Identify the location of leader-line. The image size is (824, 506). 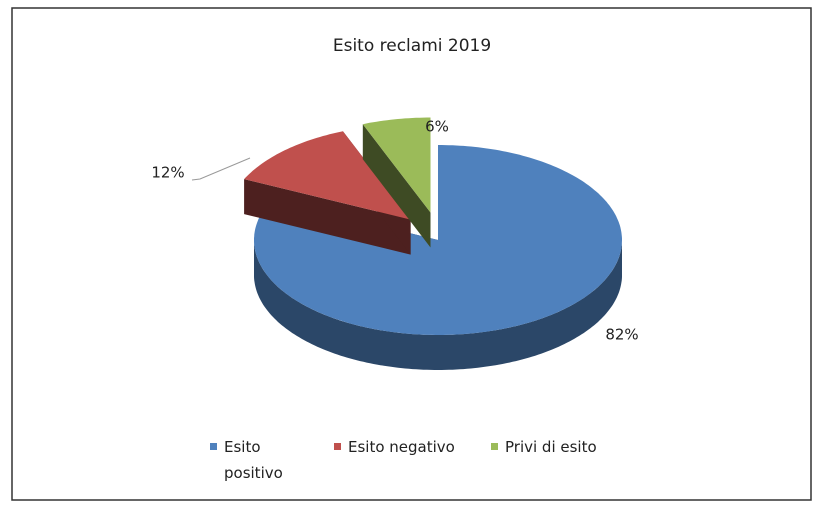
(221, 169).